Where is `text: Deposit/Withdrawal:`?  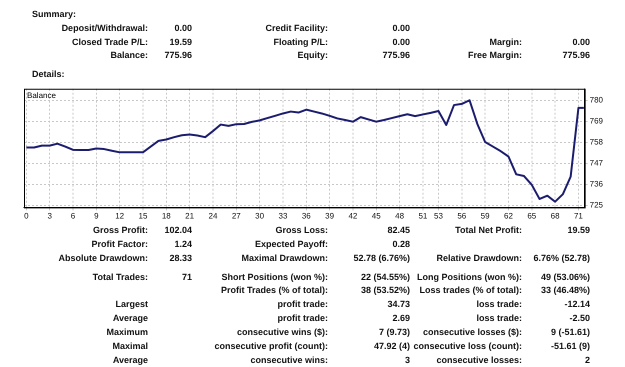 text: Deposit/Withdrawal: is located at coordinates (105, 28).